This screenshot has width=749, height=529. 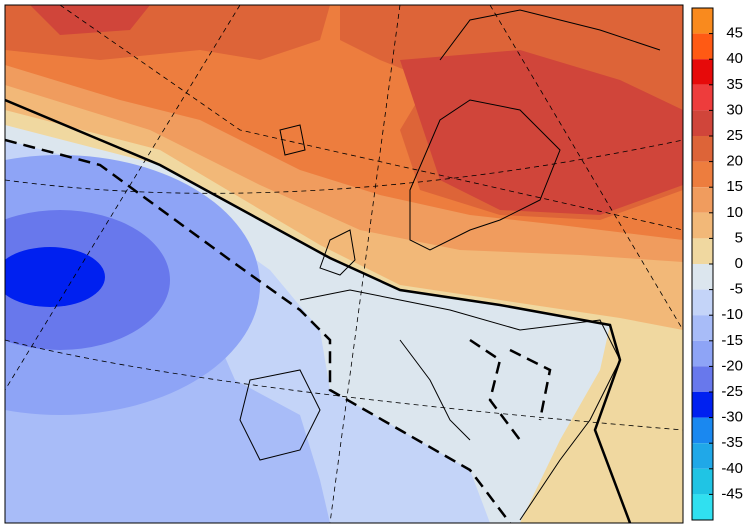 I want to click on colorbar-label: 15, so click(x=734, y=186).